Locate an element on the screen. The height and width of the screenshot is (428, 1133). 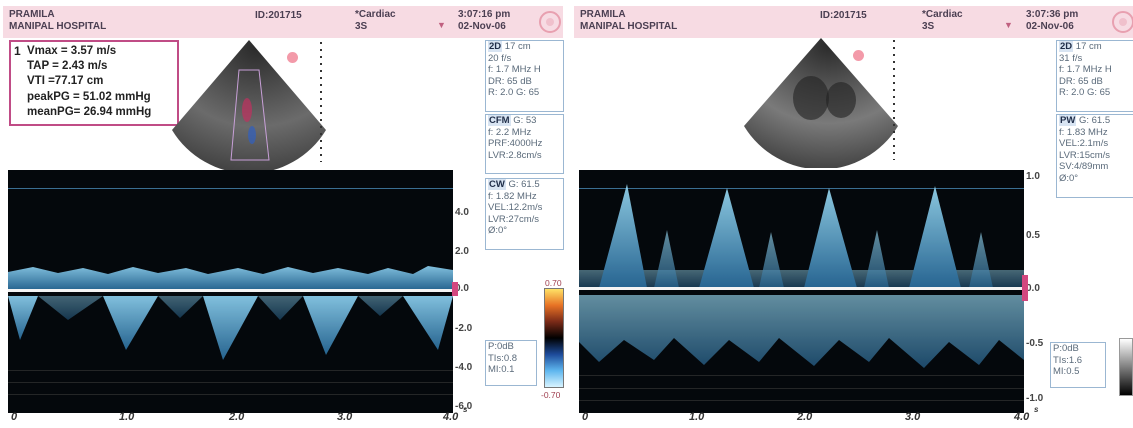
scale-tick-neg0-5: -0.5 is located at coordinates (1035, 343).